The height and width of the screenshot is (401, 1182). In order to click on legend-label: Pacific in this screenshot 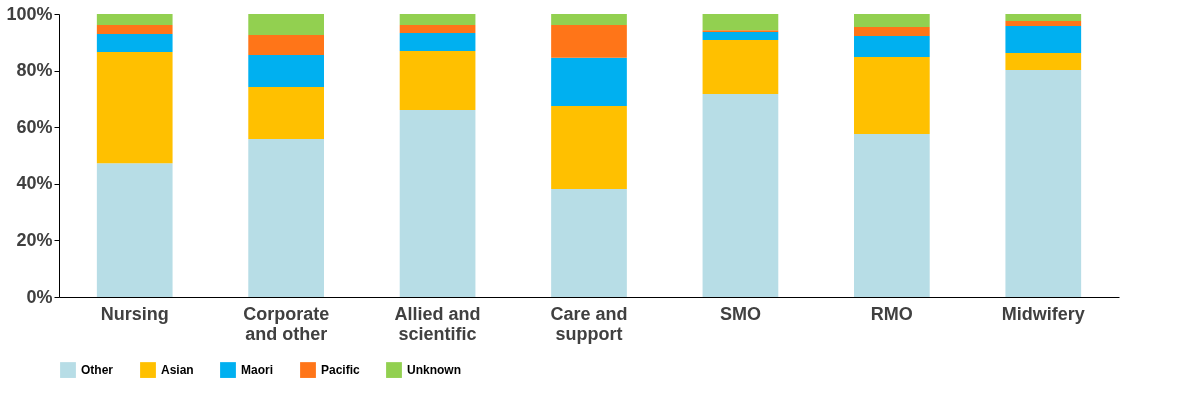, I will do `click(341, 370)`.